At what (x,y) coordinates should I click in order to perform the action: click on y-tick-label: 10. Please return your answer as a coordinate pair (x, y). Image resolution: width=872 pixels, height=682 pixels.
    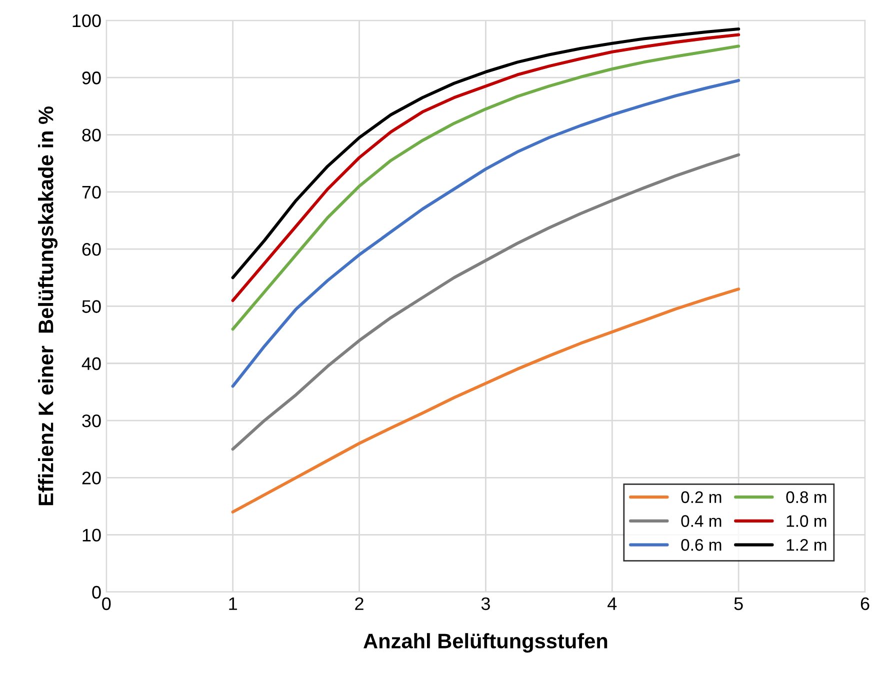
    Looking at the image, I should click on (91, 535).